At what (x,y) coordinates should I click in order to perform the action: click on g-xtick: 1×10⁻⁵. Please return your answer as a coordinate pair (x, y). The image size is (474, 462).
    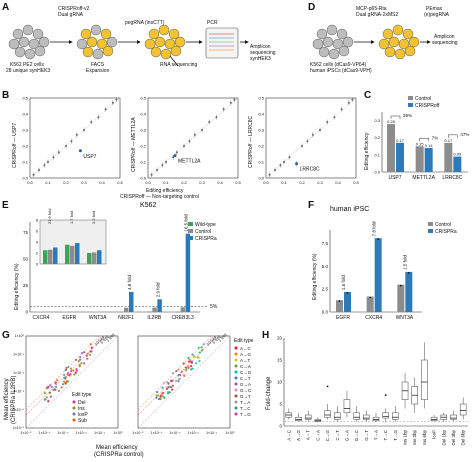
    Looking at the image, I should click on (138, 433).